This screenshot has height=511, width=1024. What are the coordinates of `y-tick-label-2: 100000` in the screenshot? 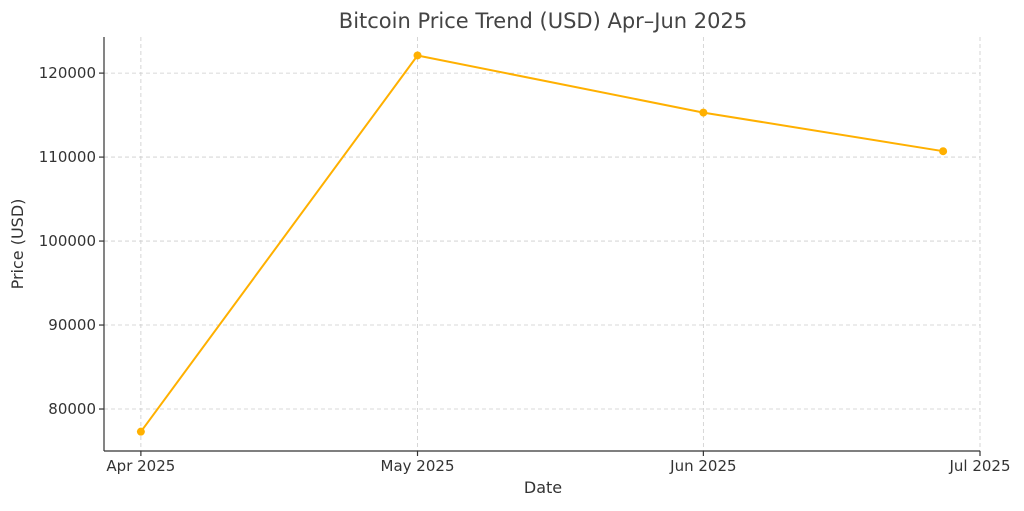 It's located at (67, 241).